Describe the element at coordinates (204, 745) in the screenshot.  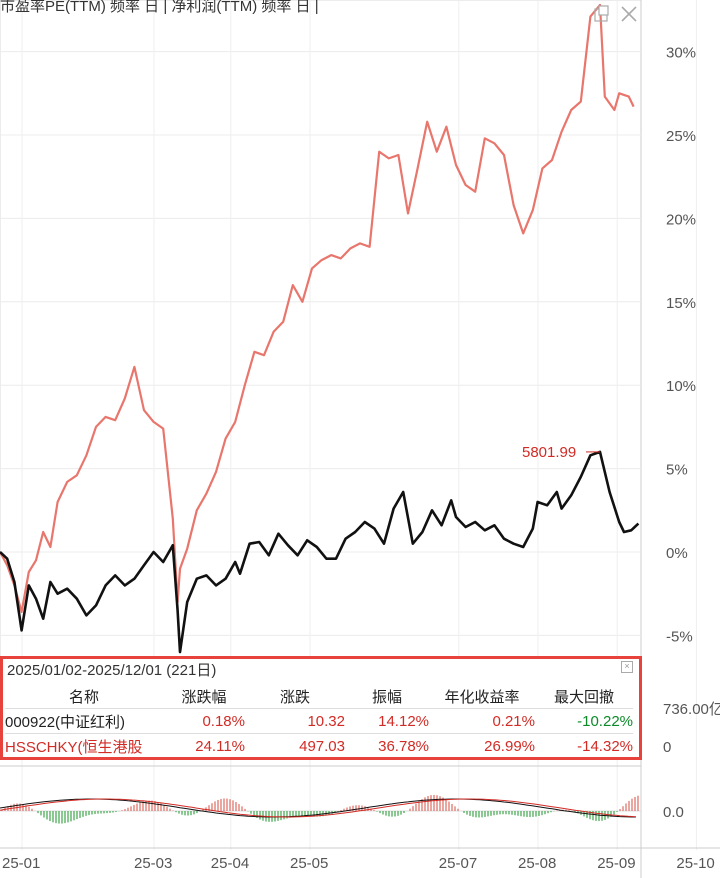
I see `row-chg-pct: 24.11%` at that location.